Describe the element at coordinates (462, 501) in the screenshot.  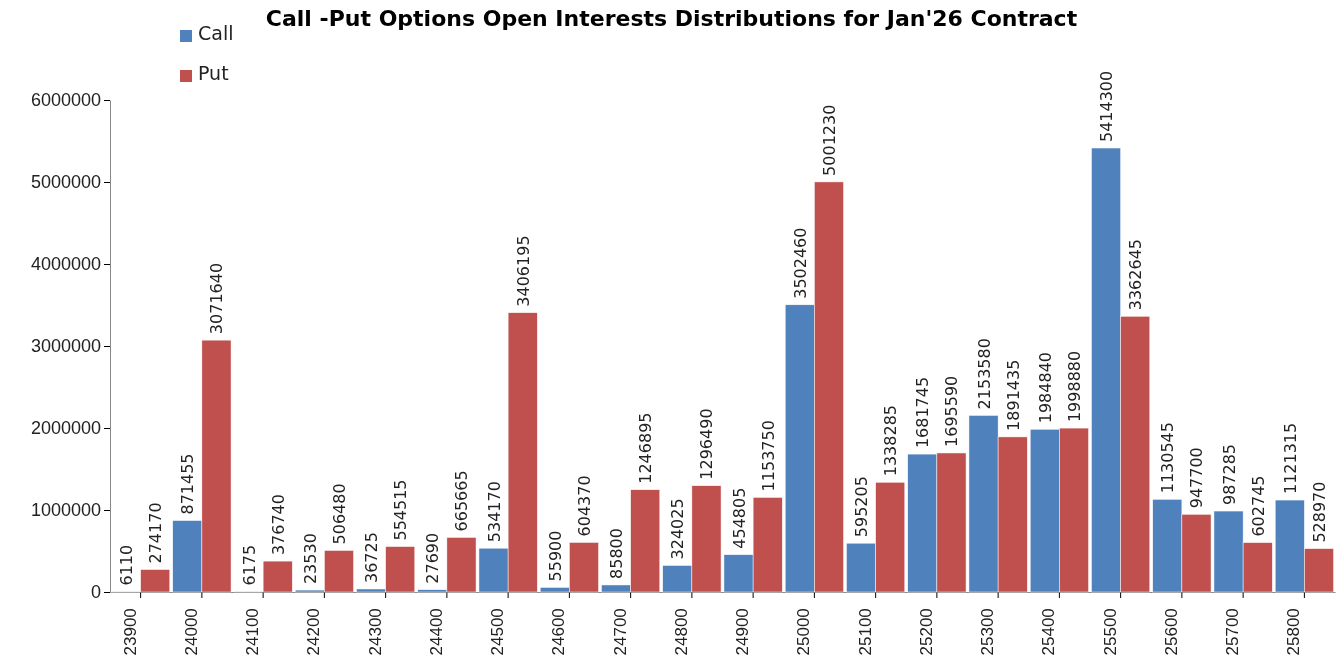
I see `data-label: 665665` at that location.